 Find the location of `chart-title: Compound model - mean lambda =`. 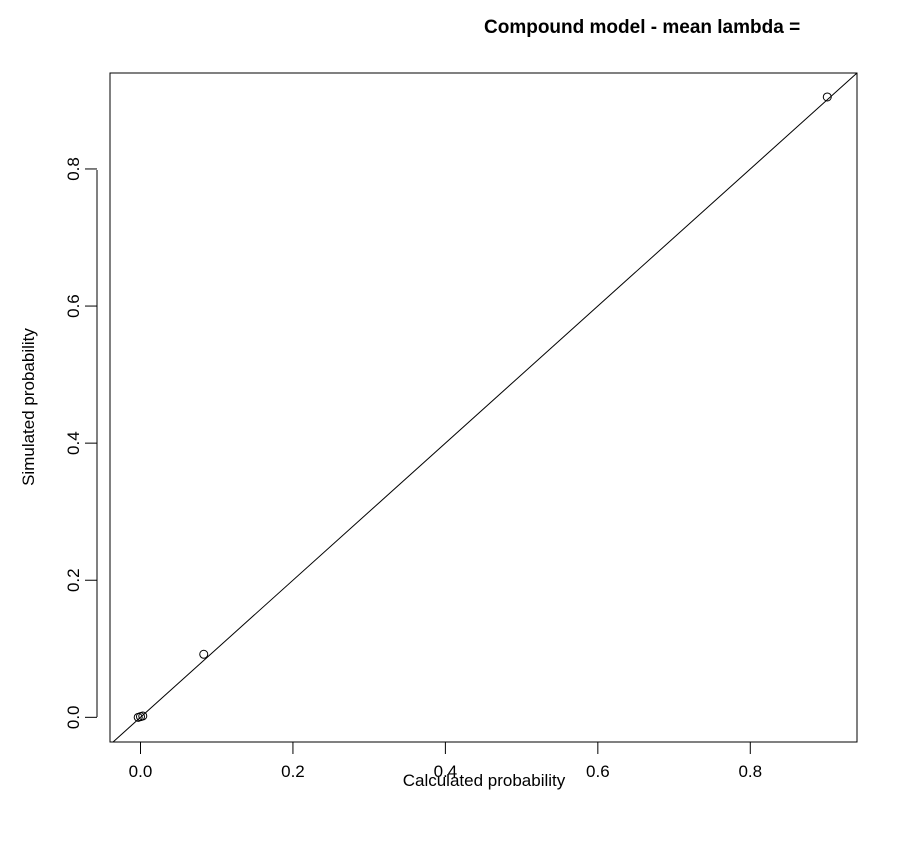

chart-title: Compound model - mean lambda = is located at coordinates (642, 27).